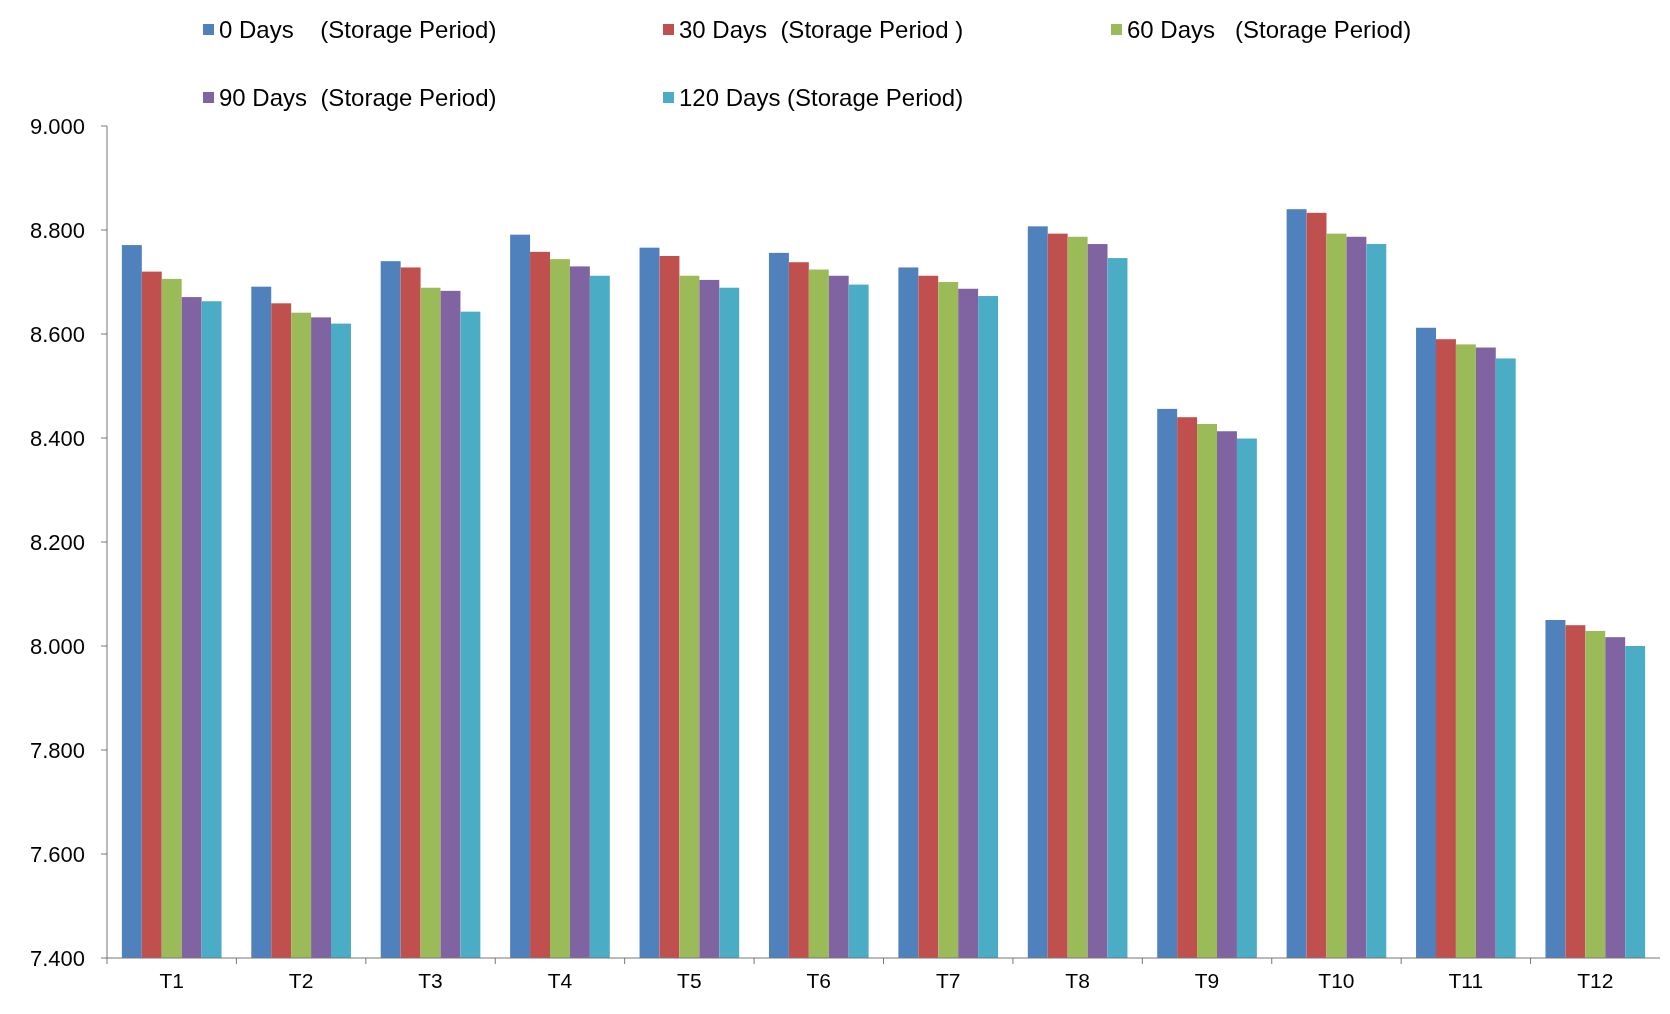  I want to click on y-tick-label: 7.600, so click(57, 854).